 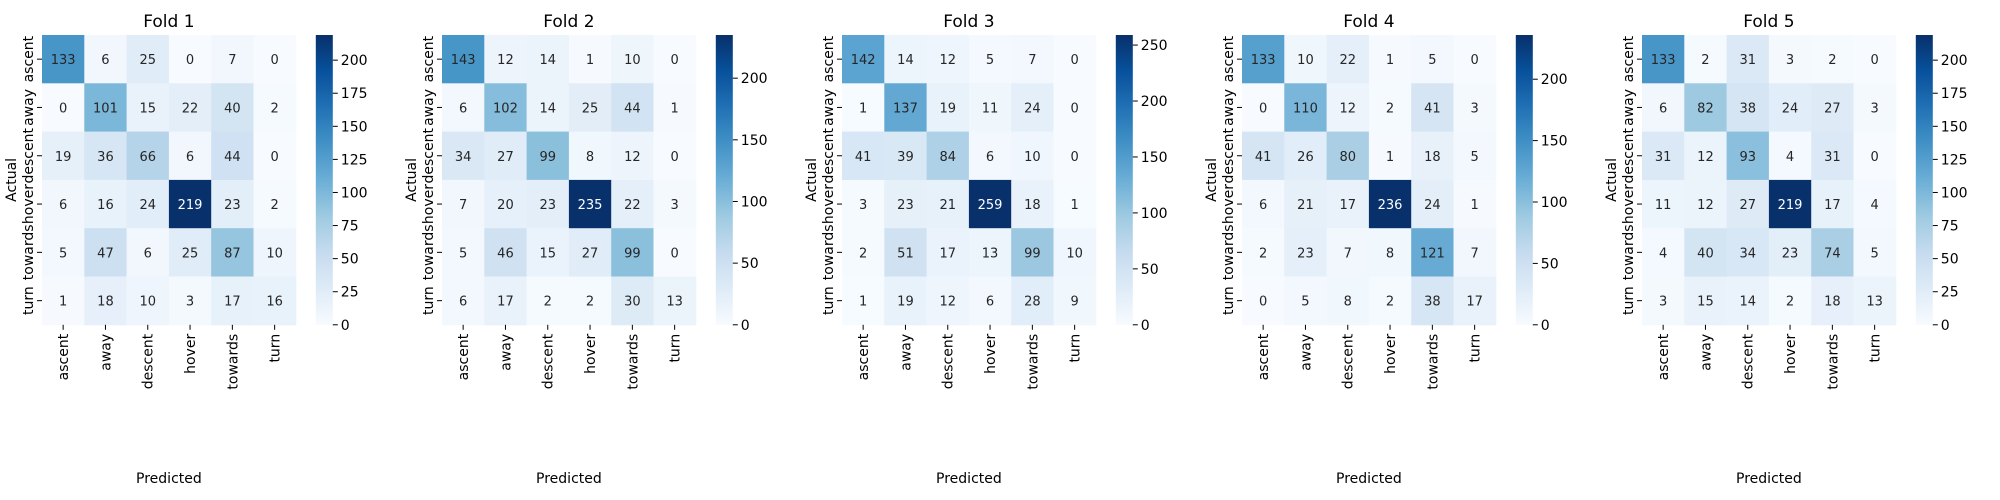 I want to click on cell-value-label: 4, so click(x=1663, y=253).